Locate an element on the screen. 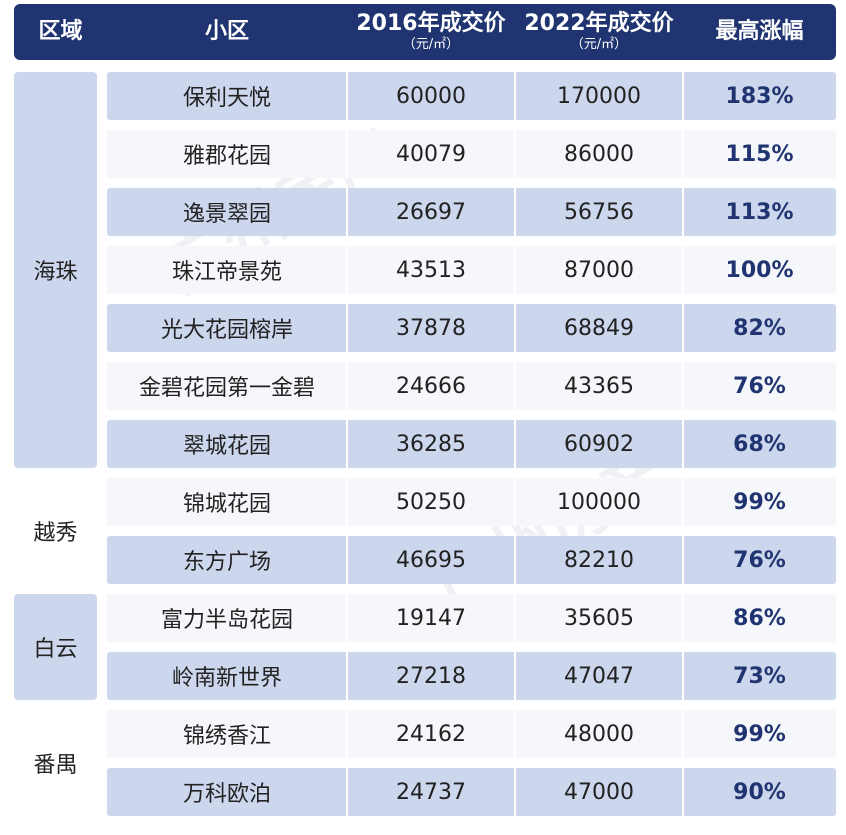 This screenshot has height=835, width=846. price-2016-cell: 24162 is located at coordinates (431, 734).